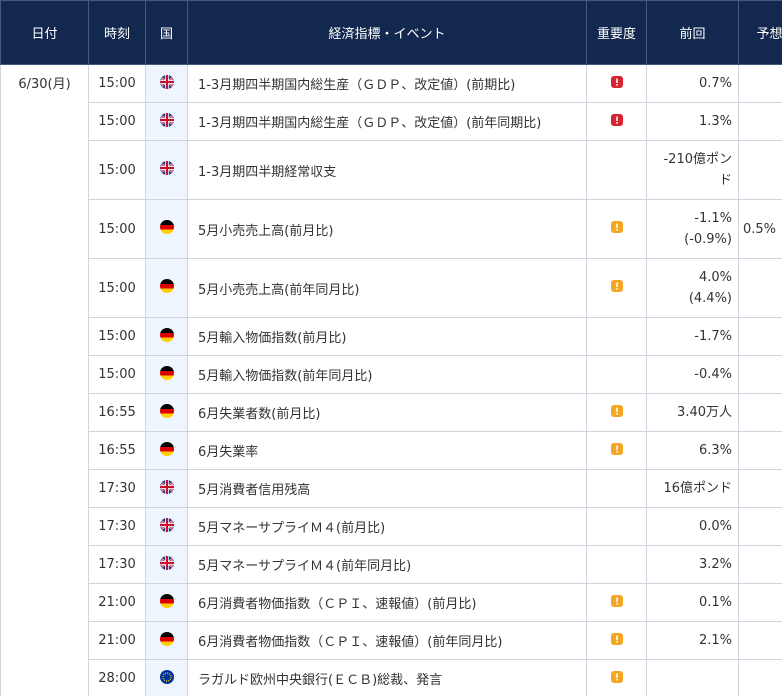 This screenshot has height=696, width=782. I want to click on event-row: 15:00 5月小売売上高(前年同月比) 4.0% (4.4%), so click(391, 288).